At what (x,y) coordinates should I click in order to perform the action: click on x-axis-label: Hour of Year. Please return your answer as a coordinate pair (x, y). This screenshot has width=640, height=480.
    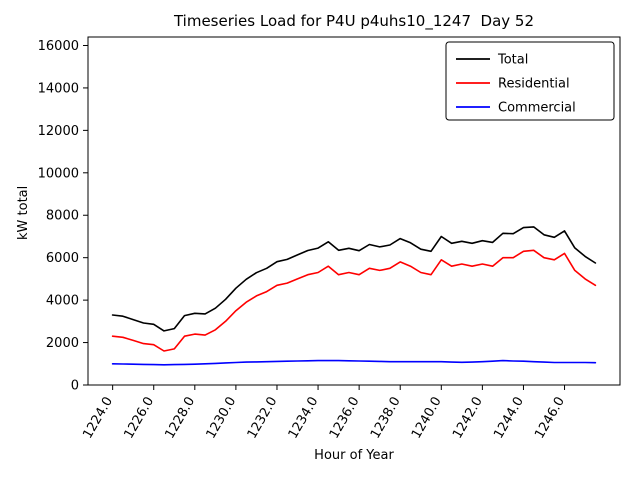
    Looking at the image, I should click on (354, 455).